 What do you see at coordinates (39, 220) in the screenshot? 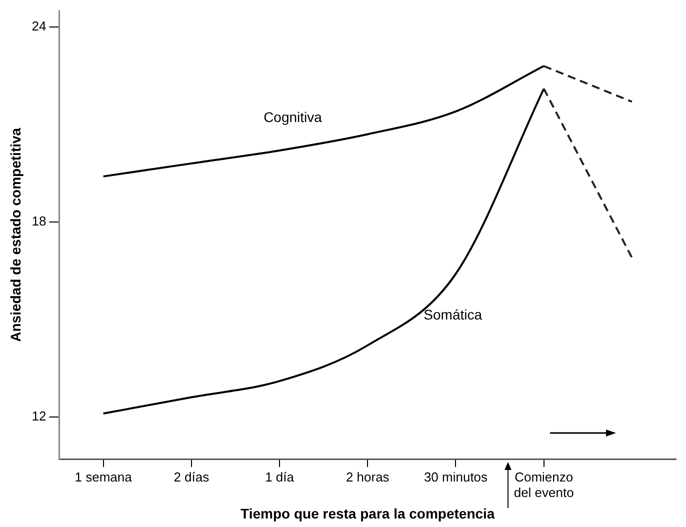
I see `y-tick-label: 18` at bounding box center [39, 220].